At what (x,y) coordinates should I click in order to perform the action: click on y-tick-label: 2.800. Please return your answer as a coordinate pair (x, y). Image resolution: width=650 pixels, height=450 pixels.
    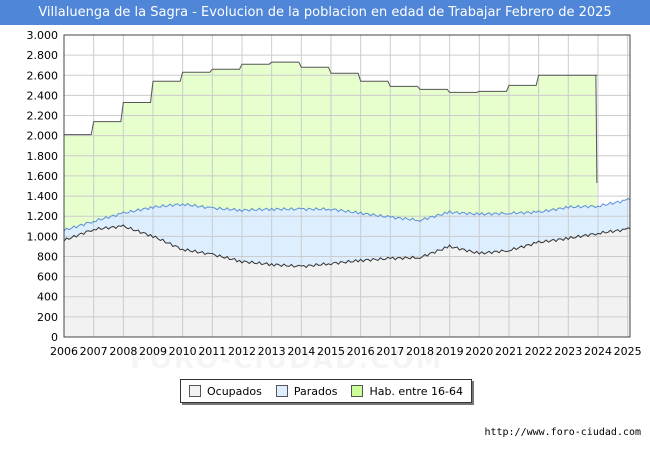
    Looking at the image, I should click on (43, 55).